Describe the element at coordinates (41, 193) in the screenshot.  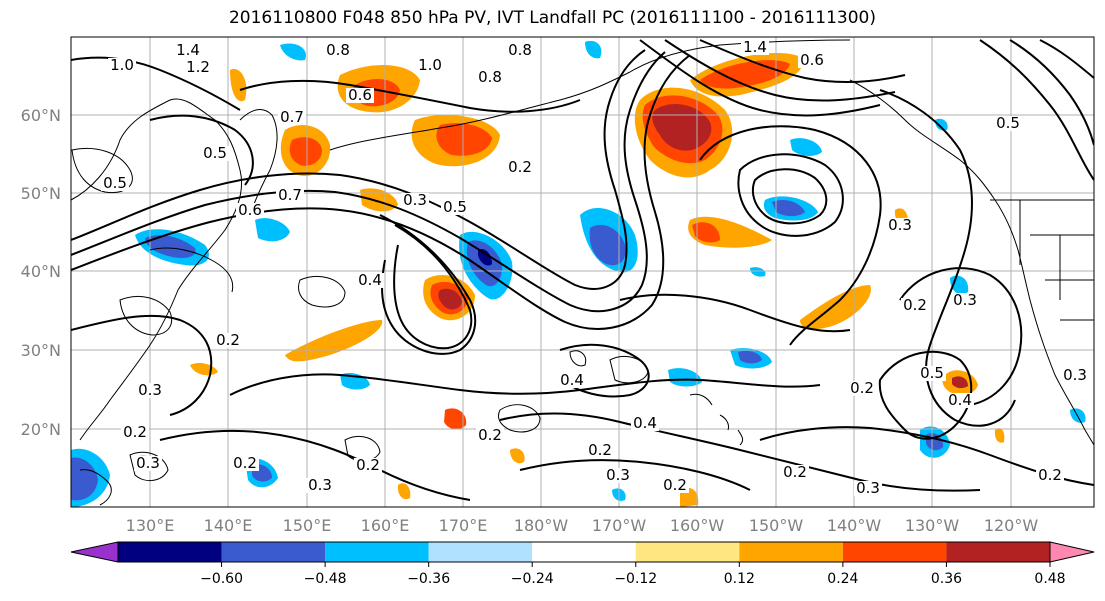
I see `lat-label: 50°N` at that location.